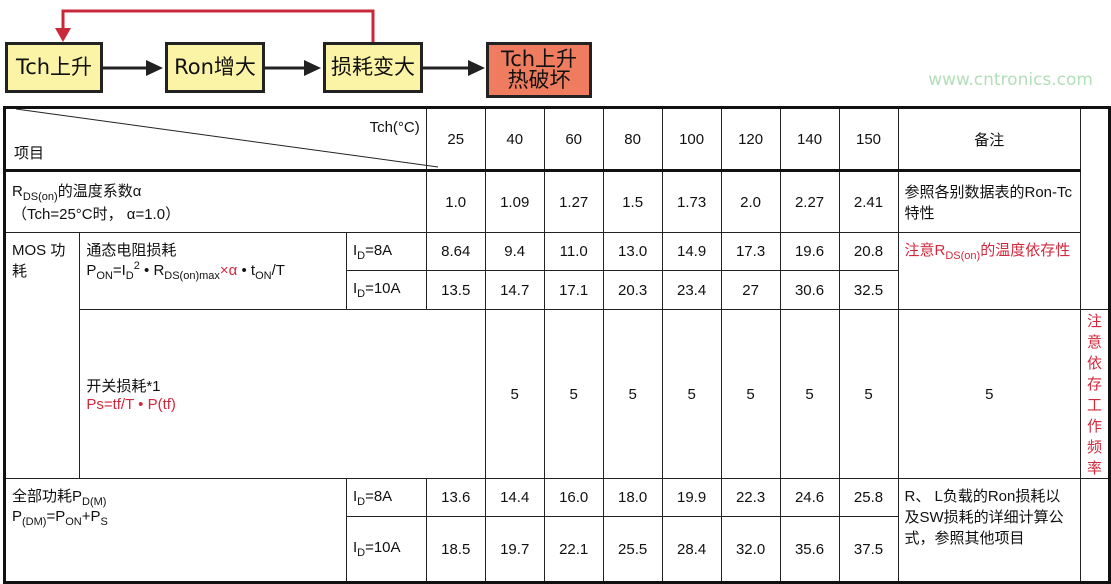  What do you see at coordinates (573, 201) in the screenshot?
I see `value-cell: 1.27` at bounding box center [573, 201].